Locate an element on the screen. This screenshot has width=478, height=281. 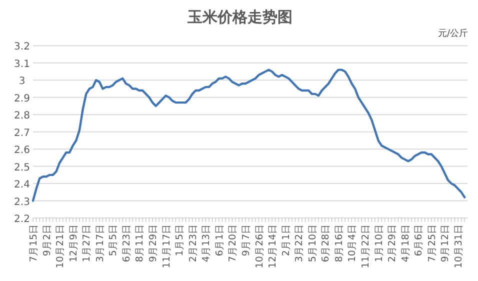
x-tick-label: 5月5日 is located at coordinates (114, 240).